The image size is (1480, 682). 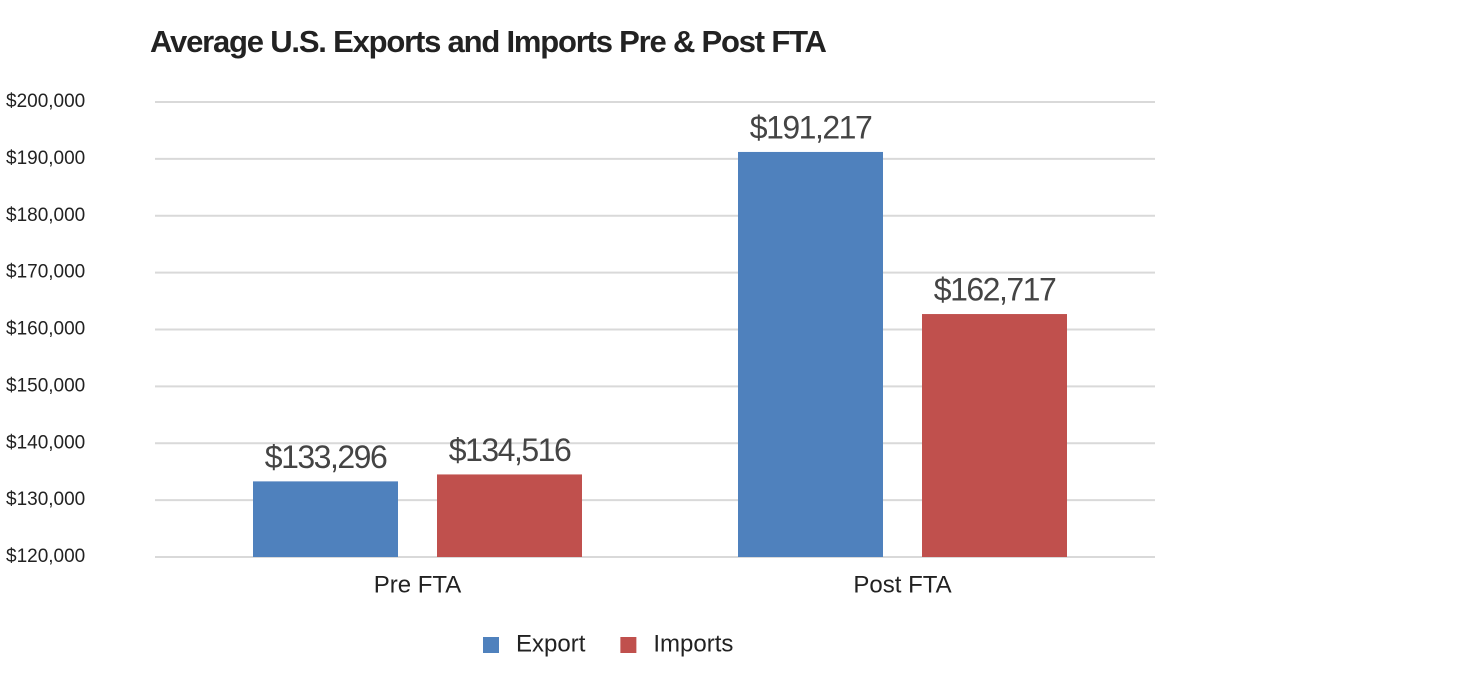 I want to click on y-tick-label: $120,000, so click(x=45, y=556).